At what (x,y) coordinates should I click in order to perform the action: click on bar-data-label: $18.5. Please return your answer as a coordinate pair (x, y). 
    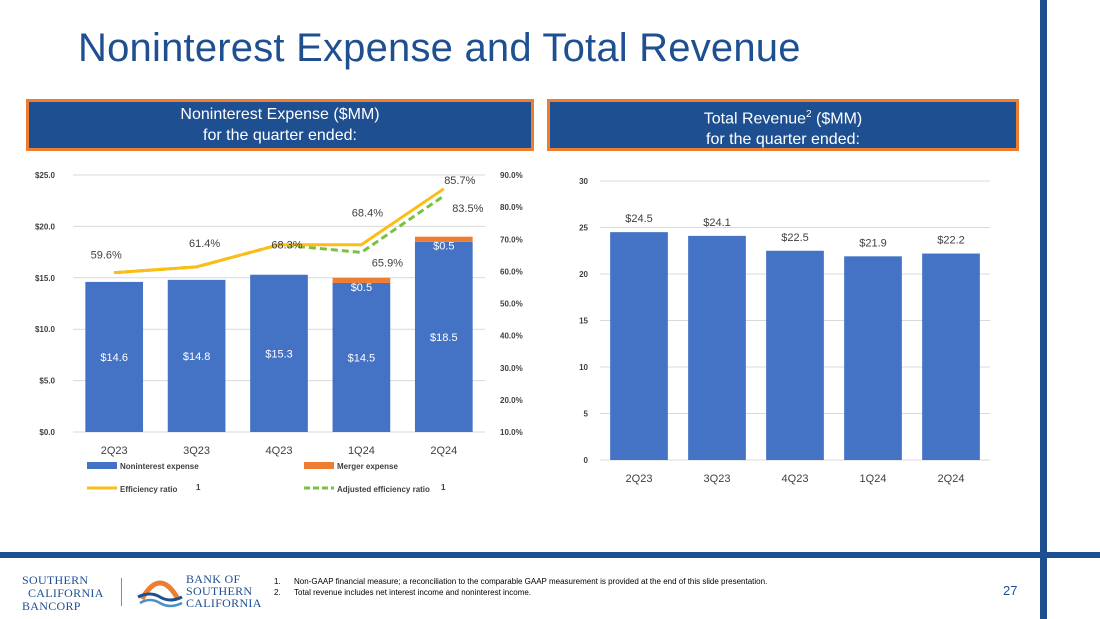
    Looking at the image, I should click on (444, 338).